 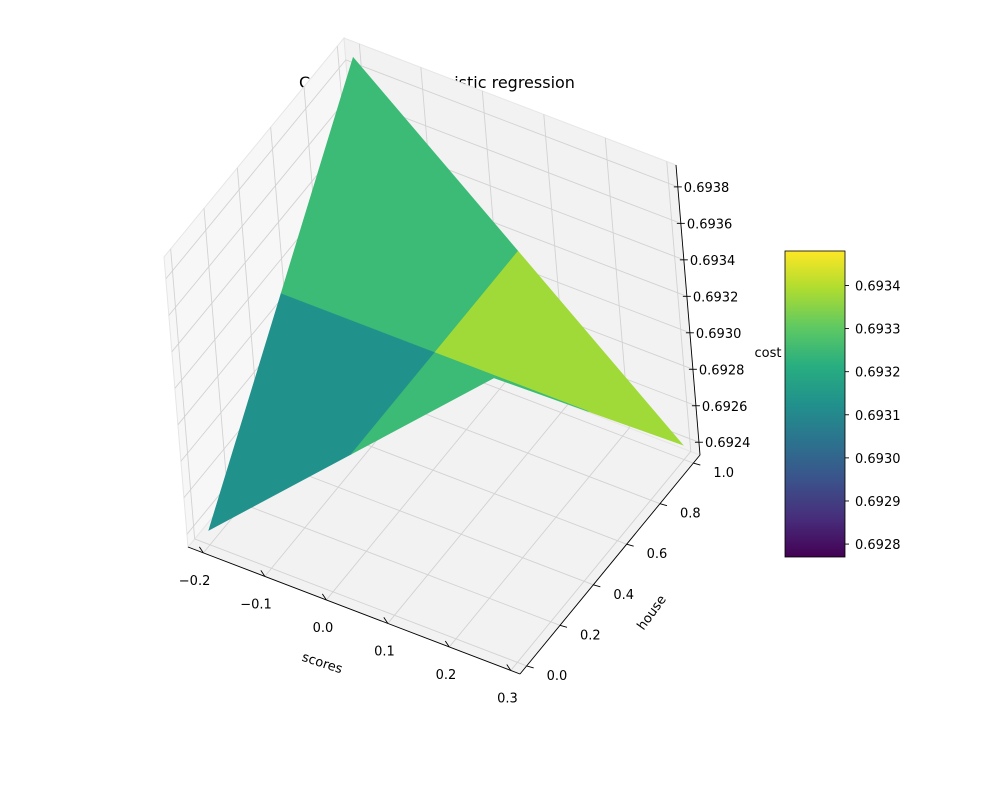 I want to click on z-tick-label: 0.6932, so click(x=716, y=297).